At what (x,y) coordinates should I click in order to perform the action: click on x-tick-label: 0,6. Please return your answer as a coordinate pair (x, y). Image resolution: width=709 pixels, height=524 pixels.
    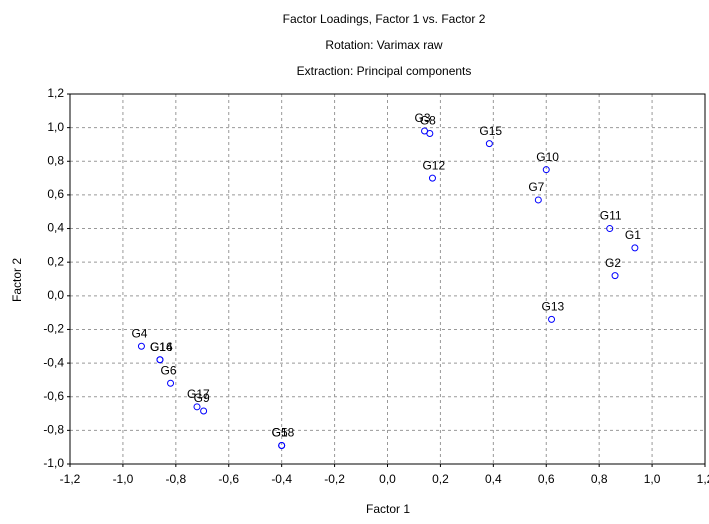
    Looking at the image, I should click on (546, 479).